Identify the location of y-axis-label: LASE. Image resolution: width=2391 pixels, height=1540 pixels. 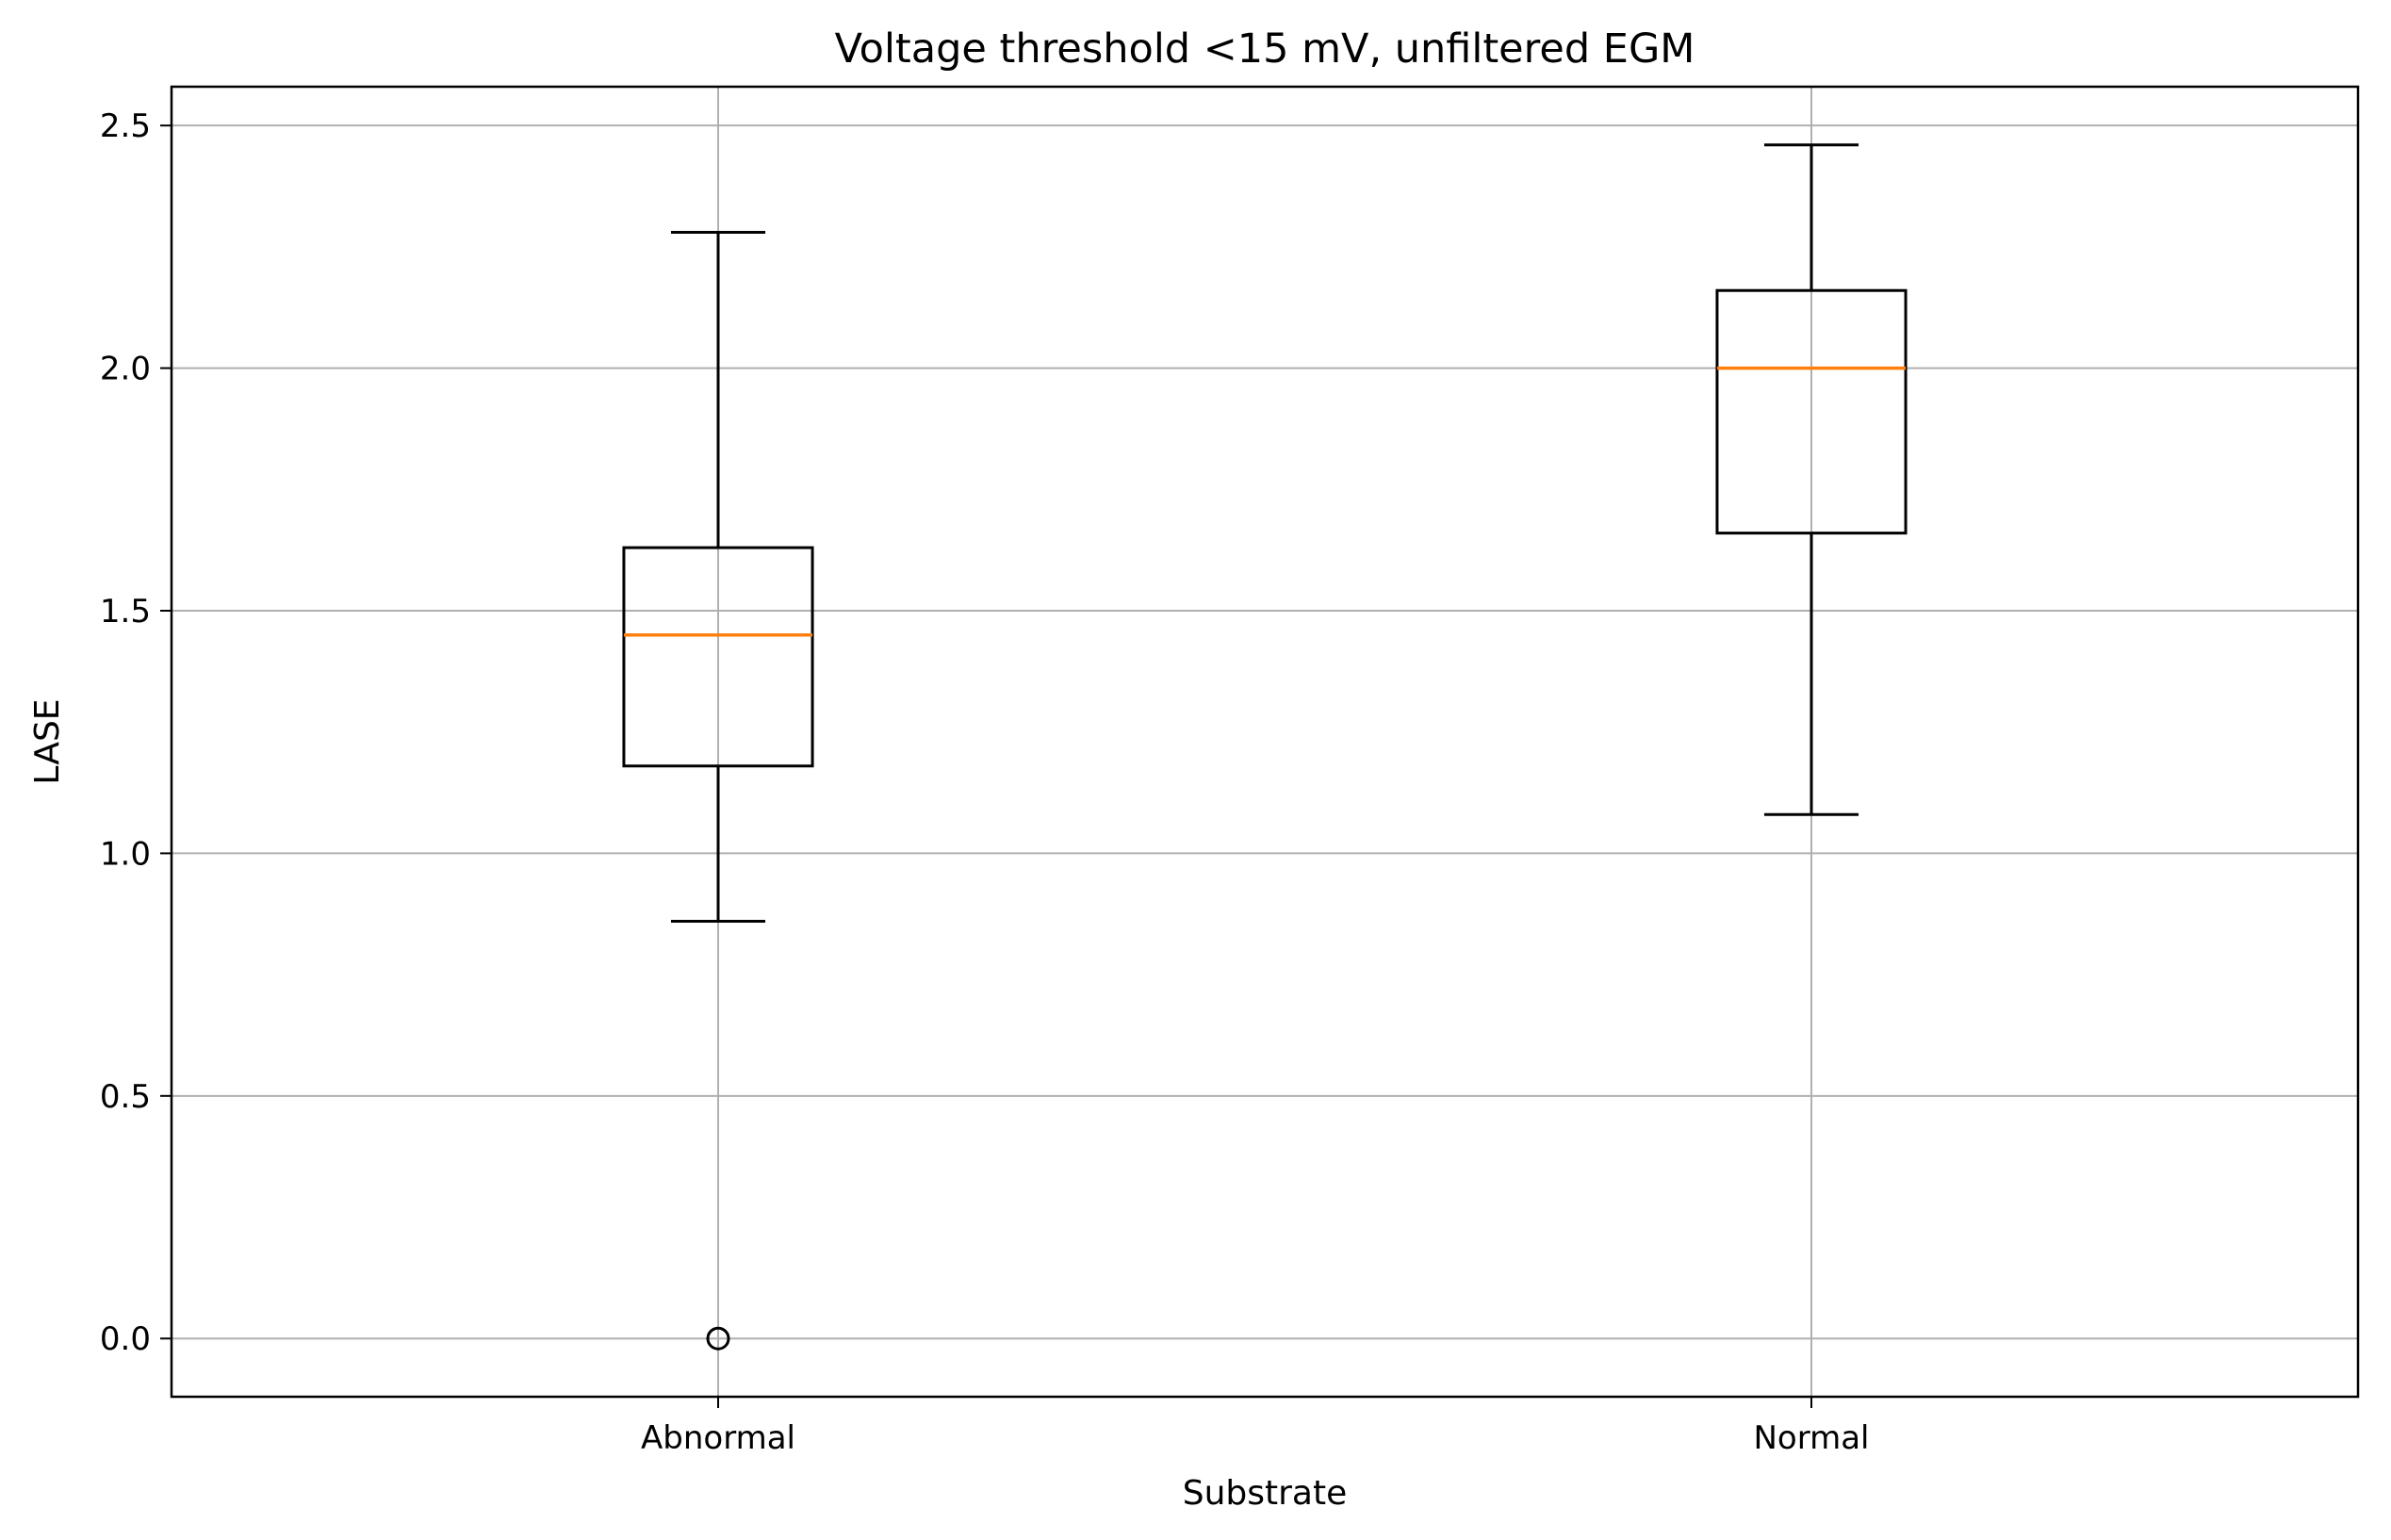
(47, 741).